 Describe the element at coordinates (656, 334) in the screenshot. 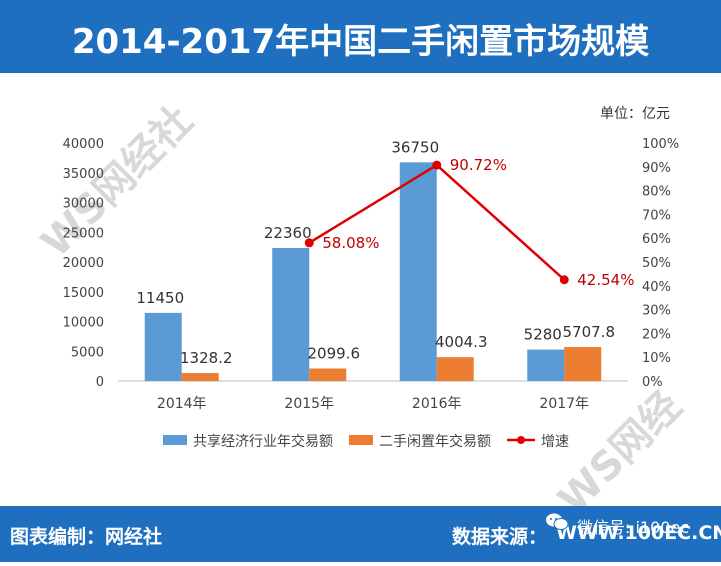

I see `y-right-tick-label: 20%` at that location.